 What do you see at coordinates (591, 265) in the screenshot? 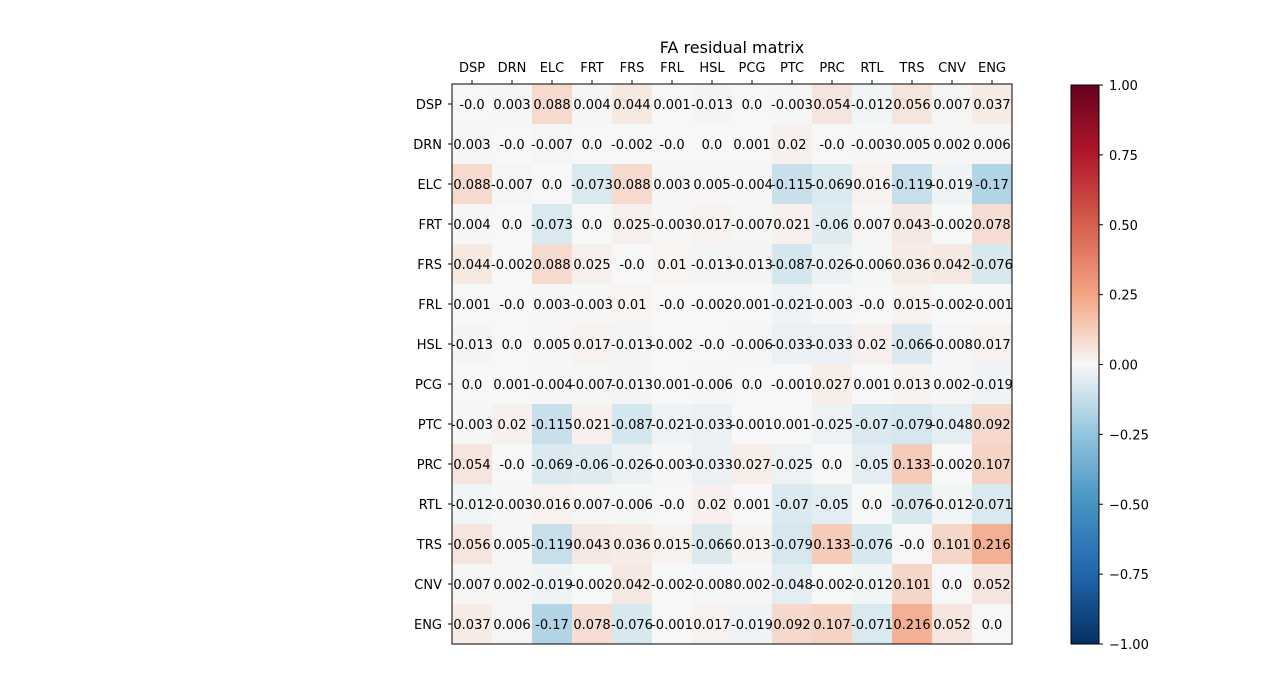
I see `cell-value-label: 0.025` at bounding box center [591, 265].